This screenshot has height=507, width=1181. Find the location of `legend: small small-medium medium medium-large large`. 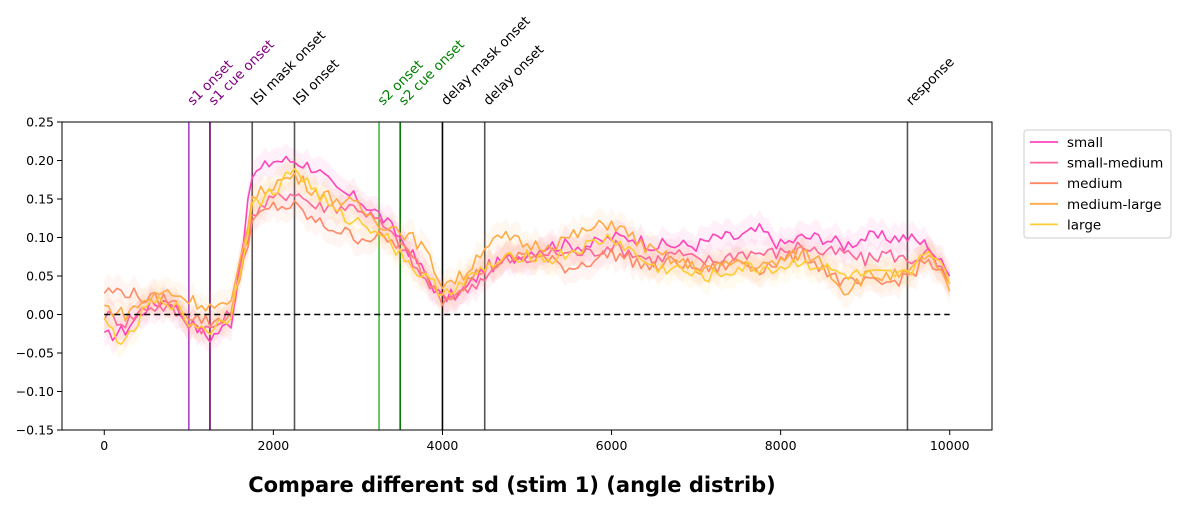

legend: small small-medium medium medium-large large is located at coordinates (1097, 184).